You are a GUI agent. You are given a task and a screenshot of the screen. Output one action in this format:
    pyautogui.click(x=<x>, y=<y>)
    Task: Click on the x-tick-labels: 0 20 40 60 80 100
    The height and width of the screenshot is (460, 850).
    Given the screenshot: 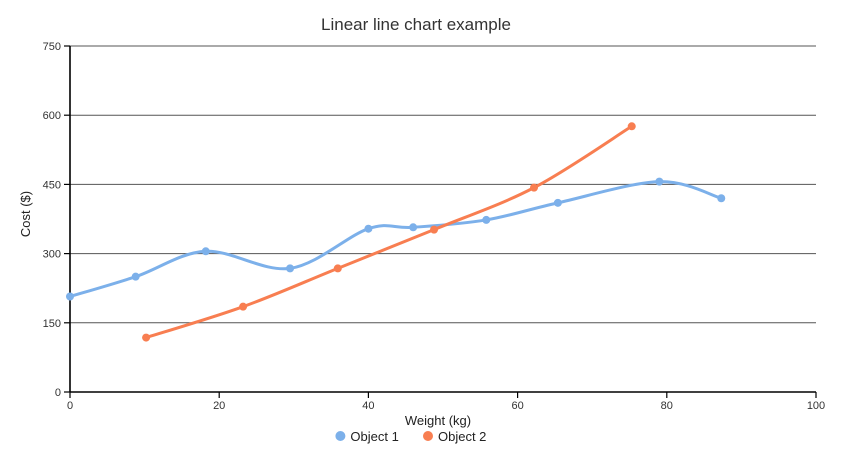 What is the action you would take?
    pyautogui.click(x=446, y=402)
    